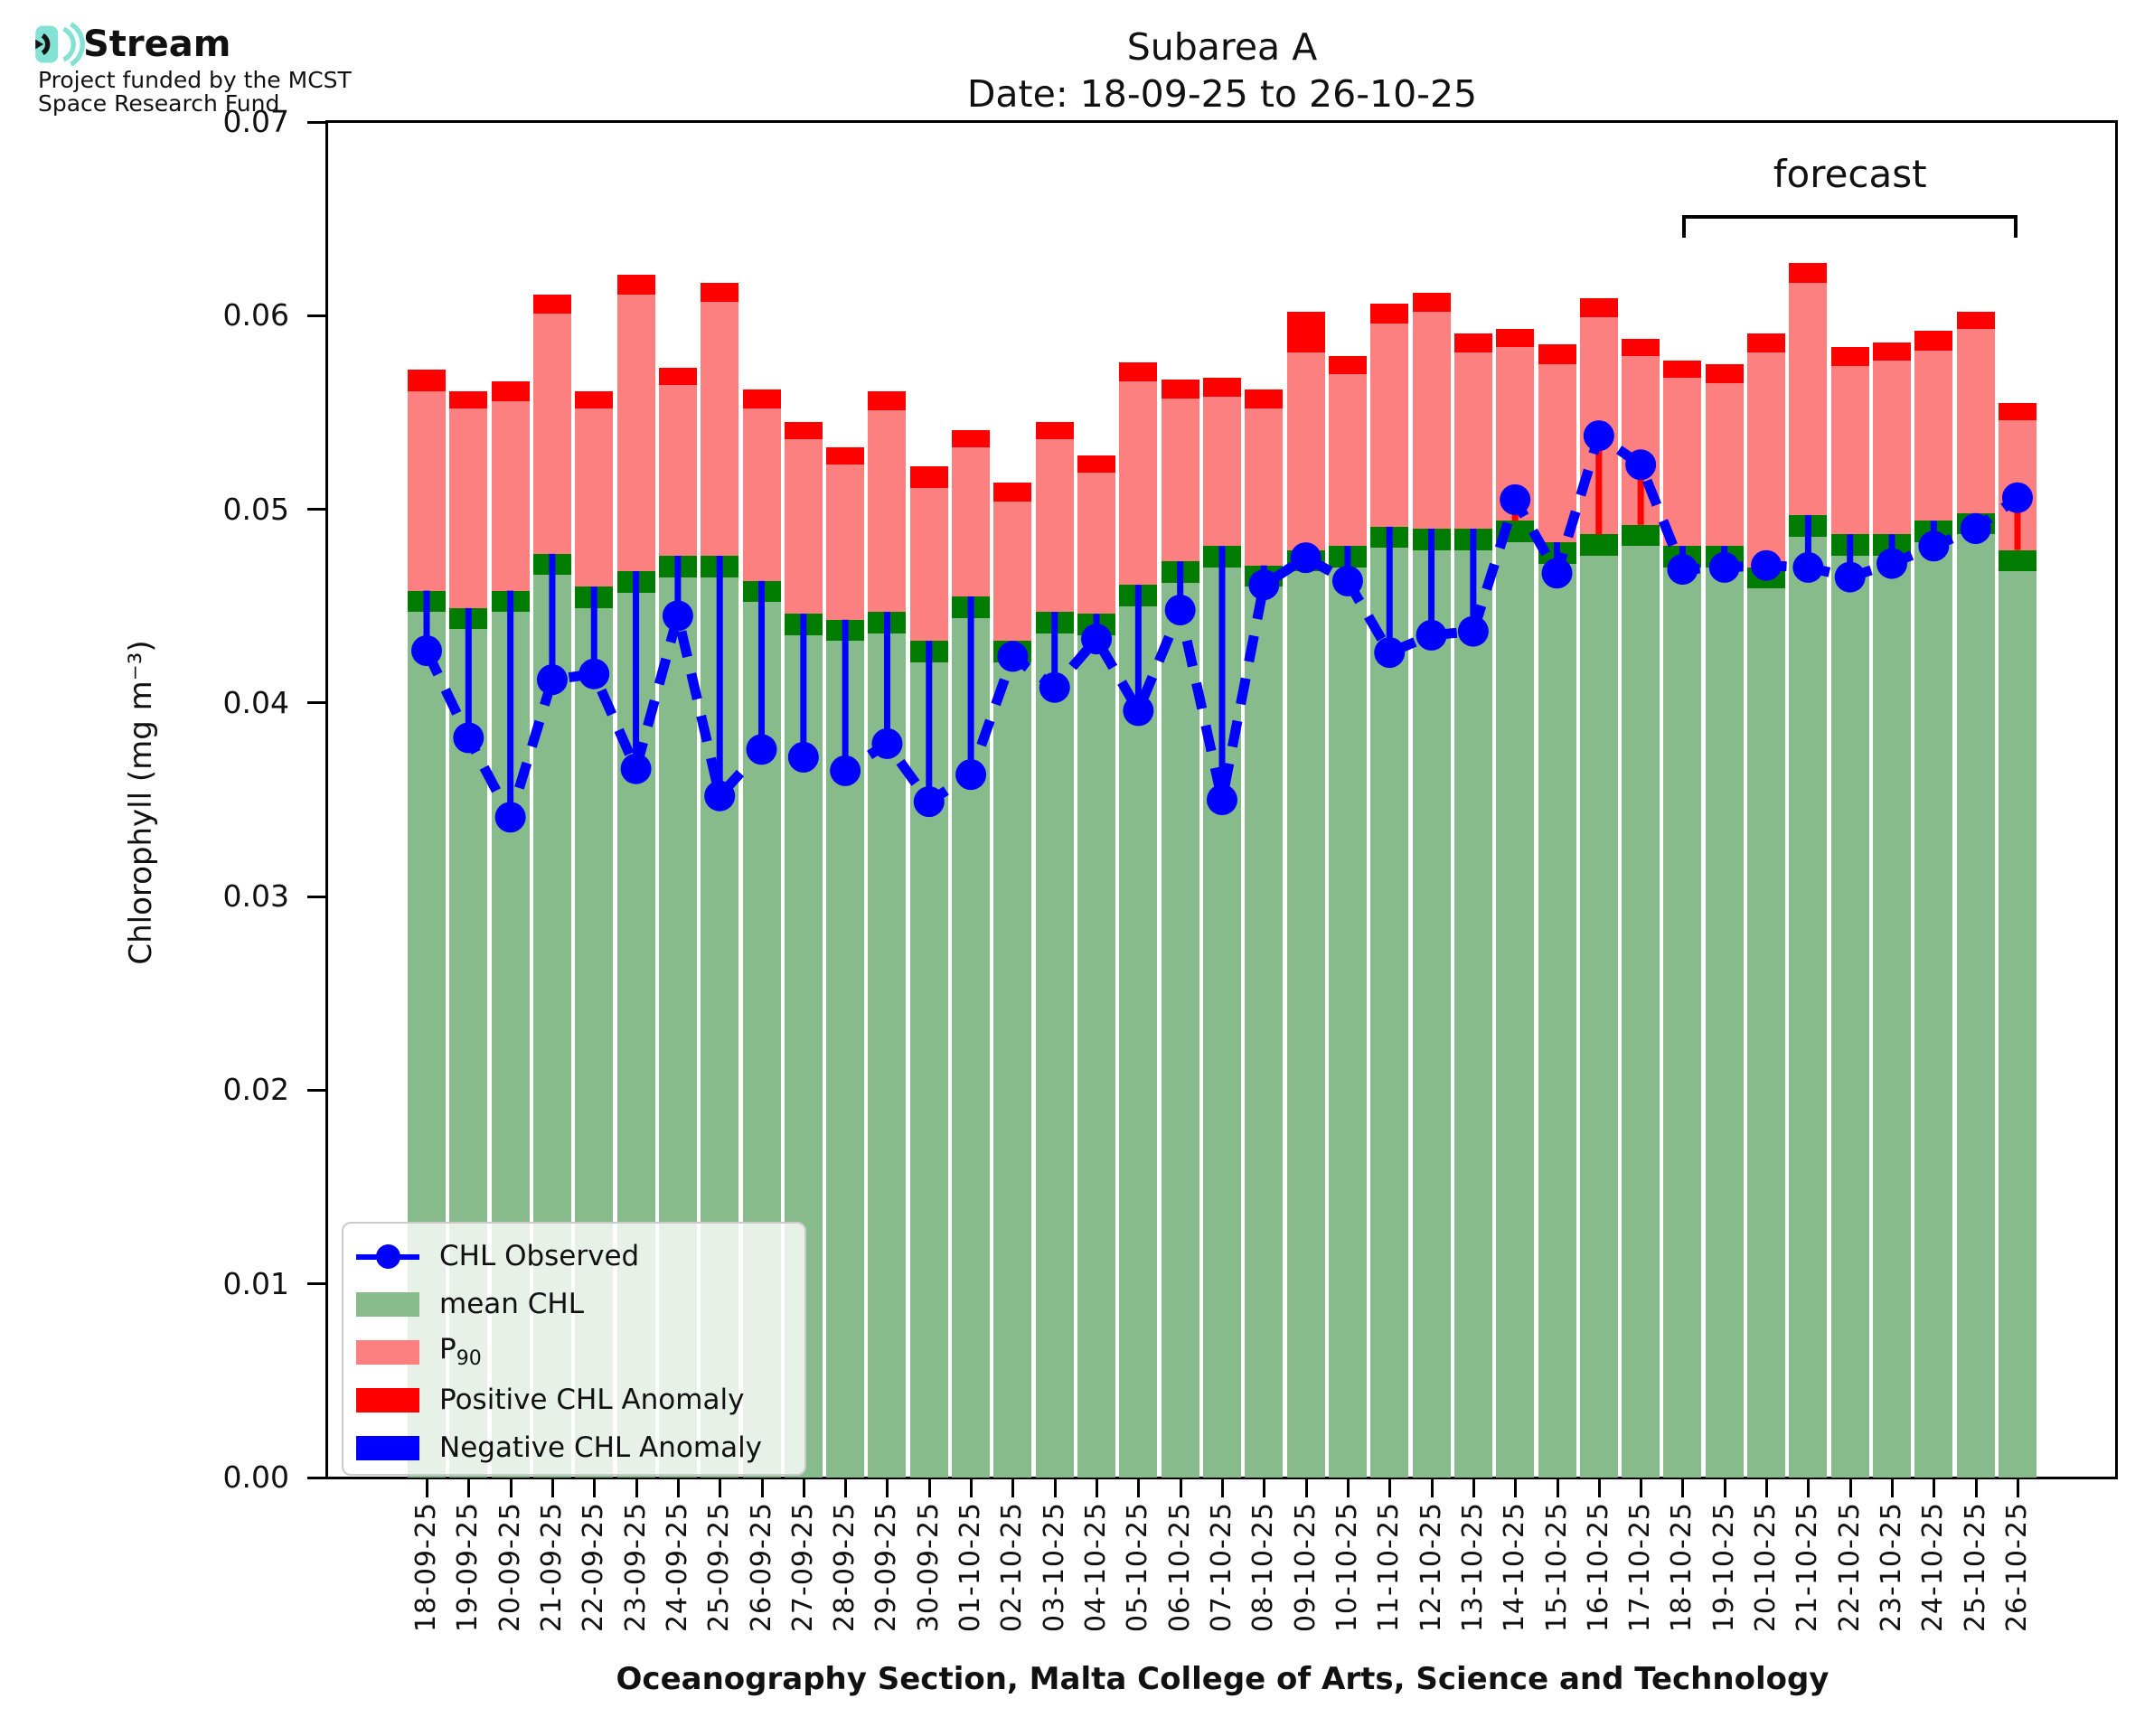  What do you see at coordinates (387, 1304) in the screenshot?
I see `mean-chl-swatch-icon` at bounding box center [387, 1304].